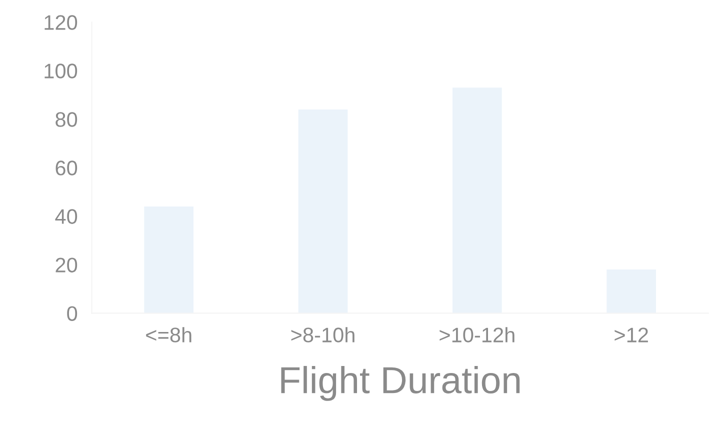  I want to click on y-tick-label: 0, so click(72, 313).